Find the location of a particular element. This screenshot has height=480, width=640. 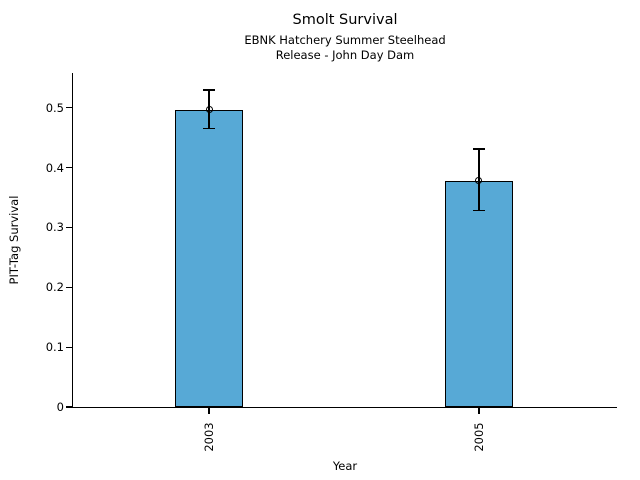

bar-2003 is located at coordinates (209, 258).